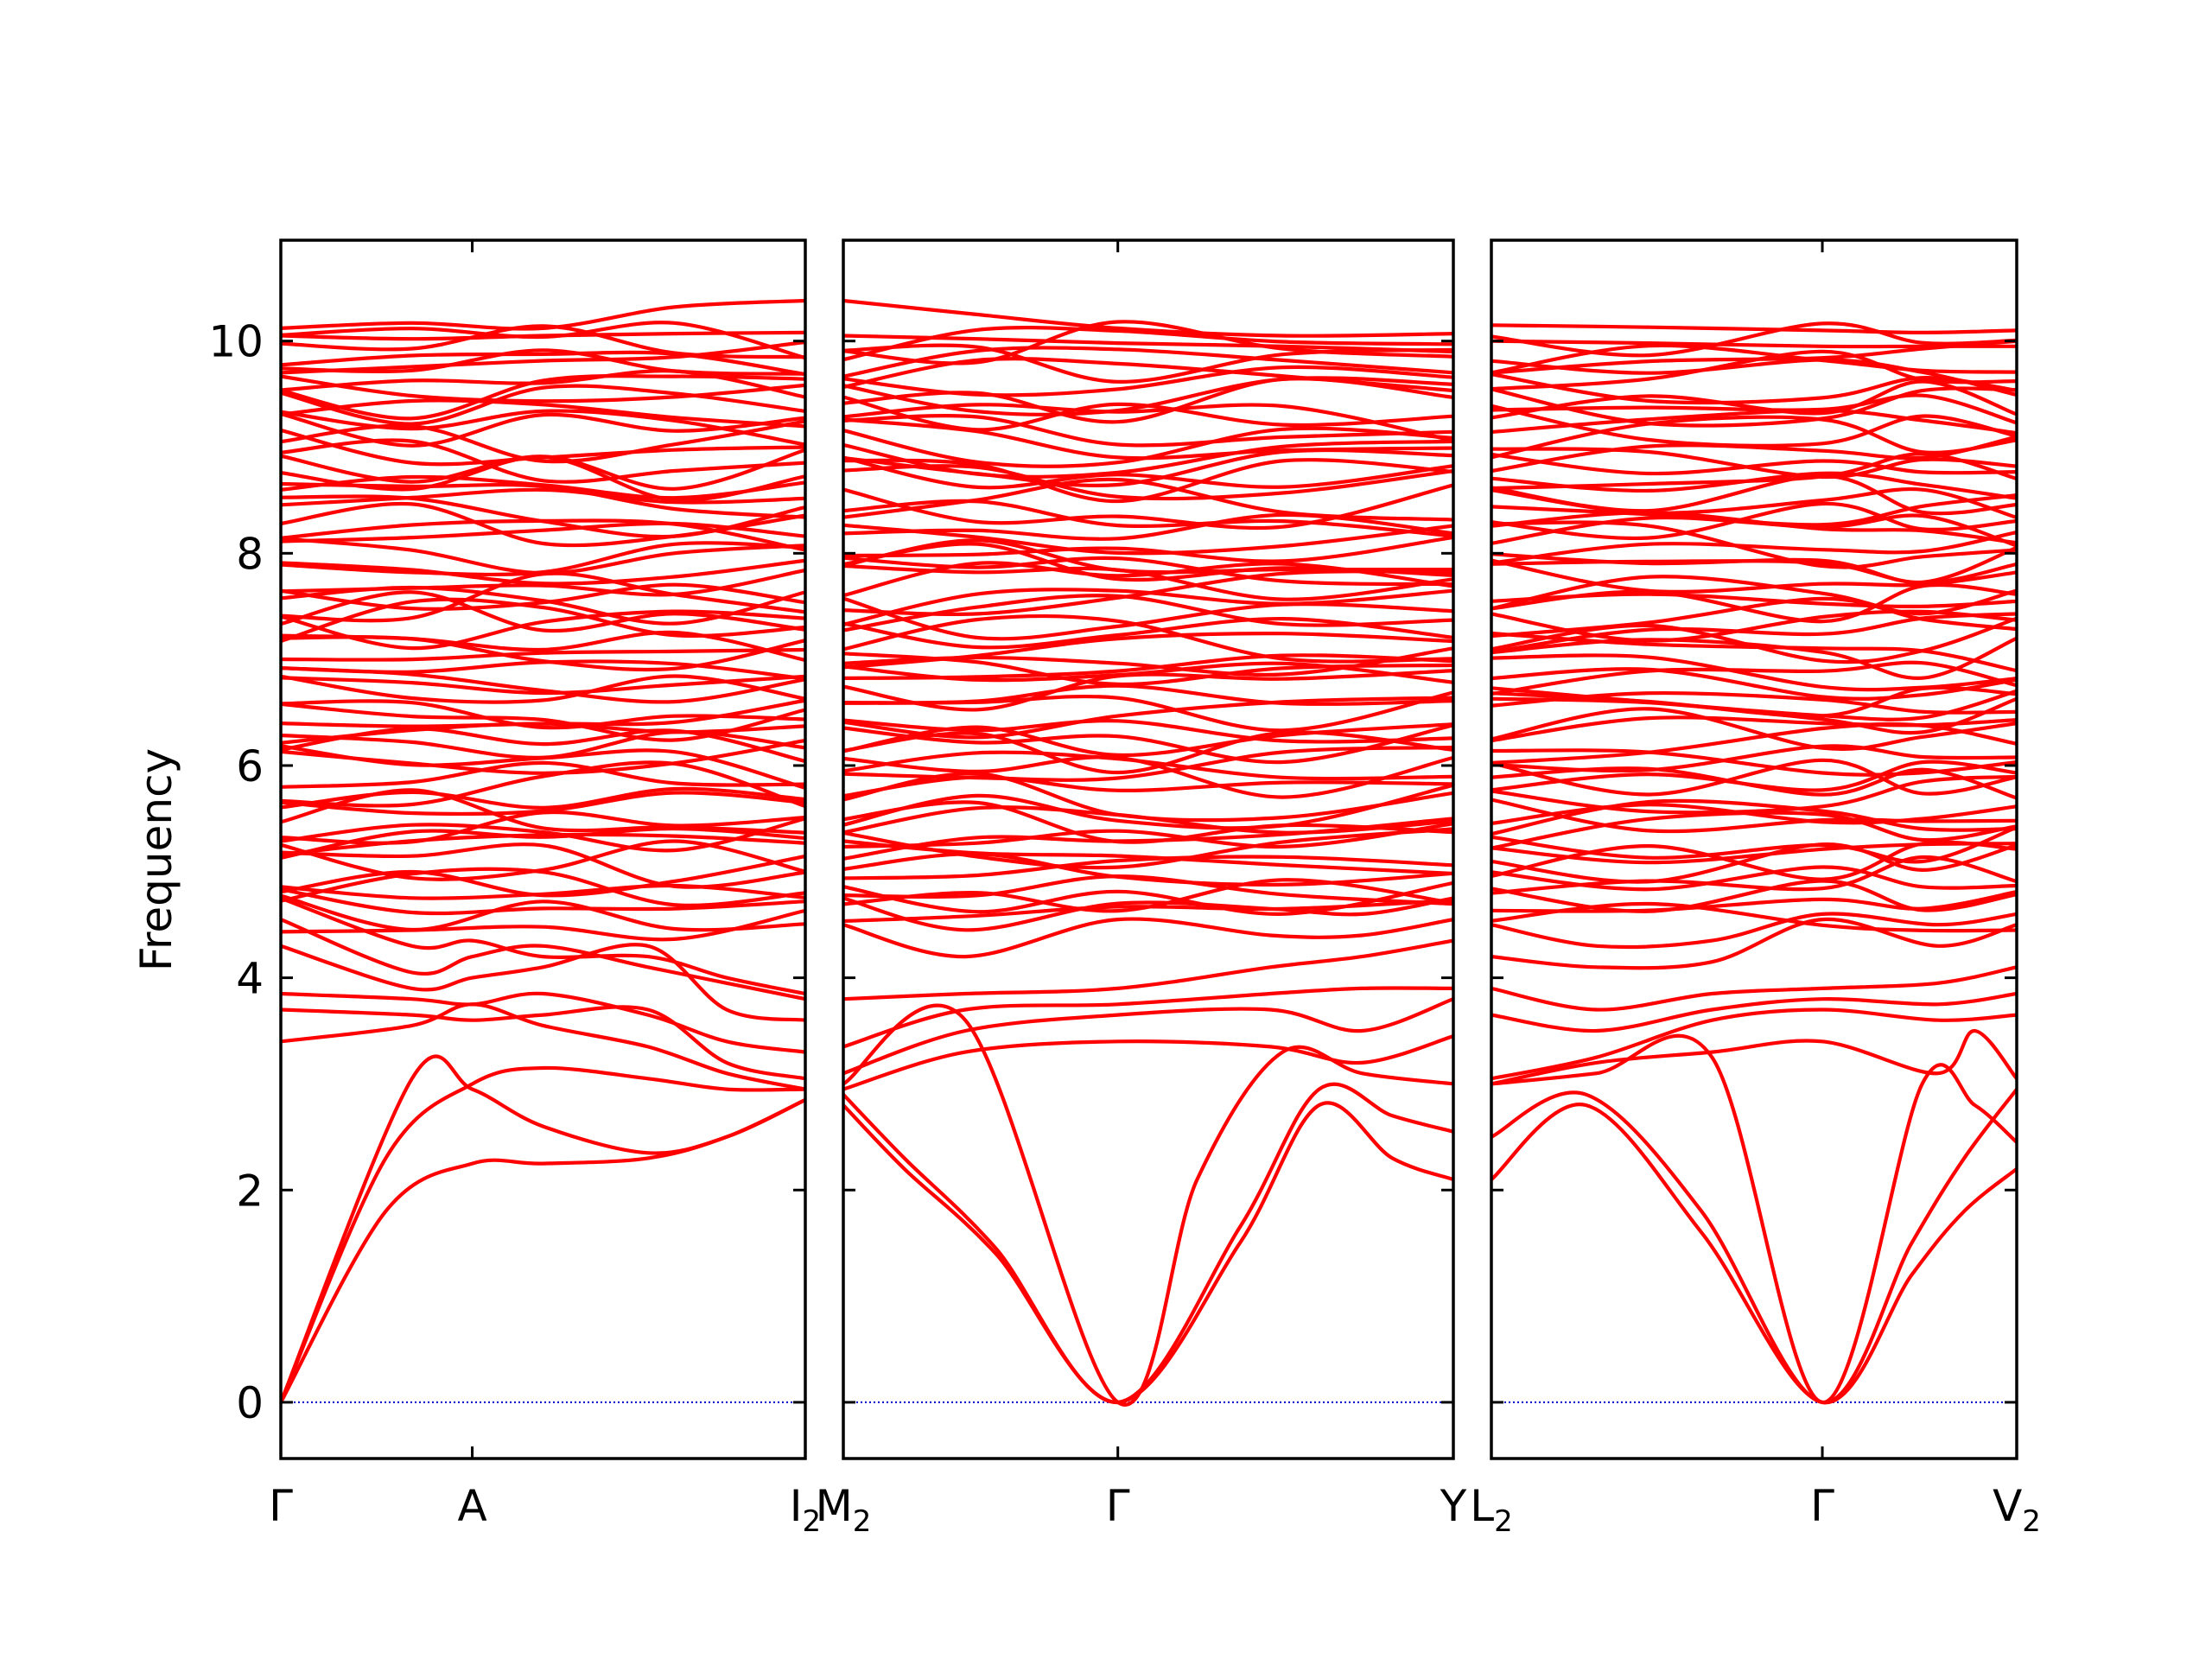  What do you see at coordinates (250, 1403) in the screenshot?
I see `y-tick-label: 0` at bounding box center [250, 1403].